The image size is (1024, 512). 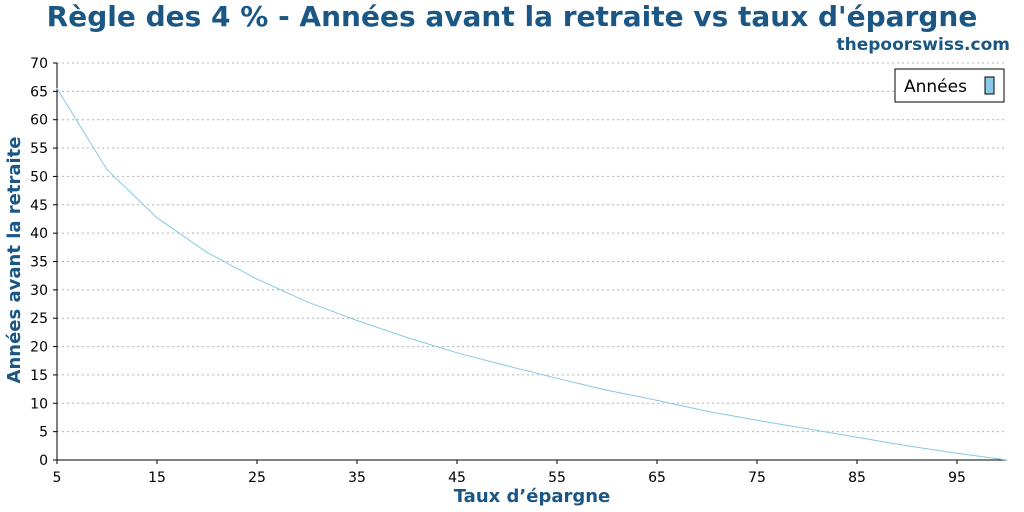 I want to click on legend-label: Années, so click(x=935, y=87).